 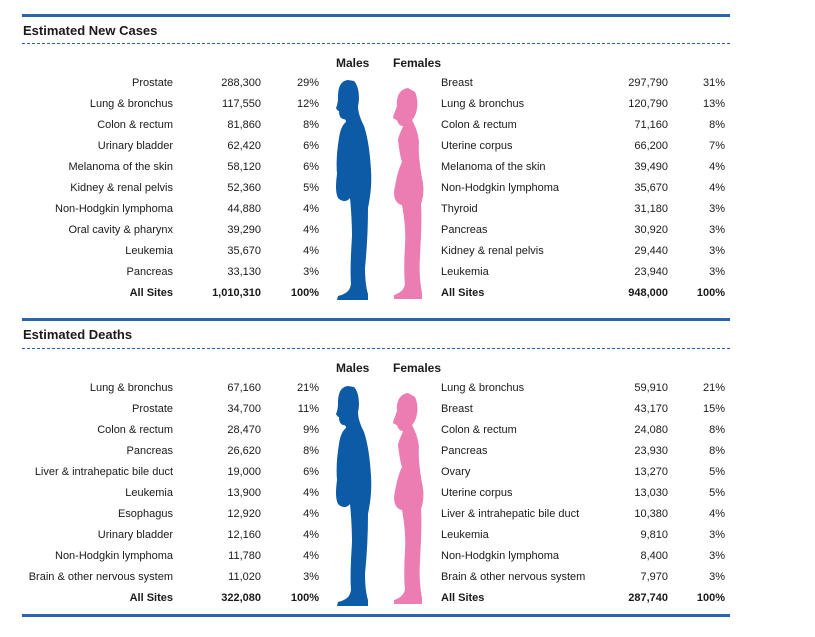 What do you see at coordinates (651, 272) in the screenshot?
I see `female-count: 23,940` at bounding box center [651, 272].